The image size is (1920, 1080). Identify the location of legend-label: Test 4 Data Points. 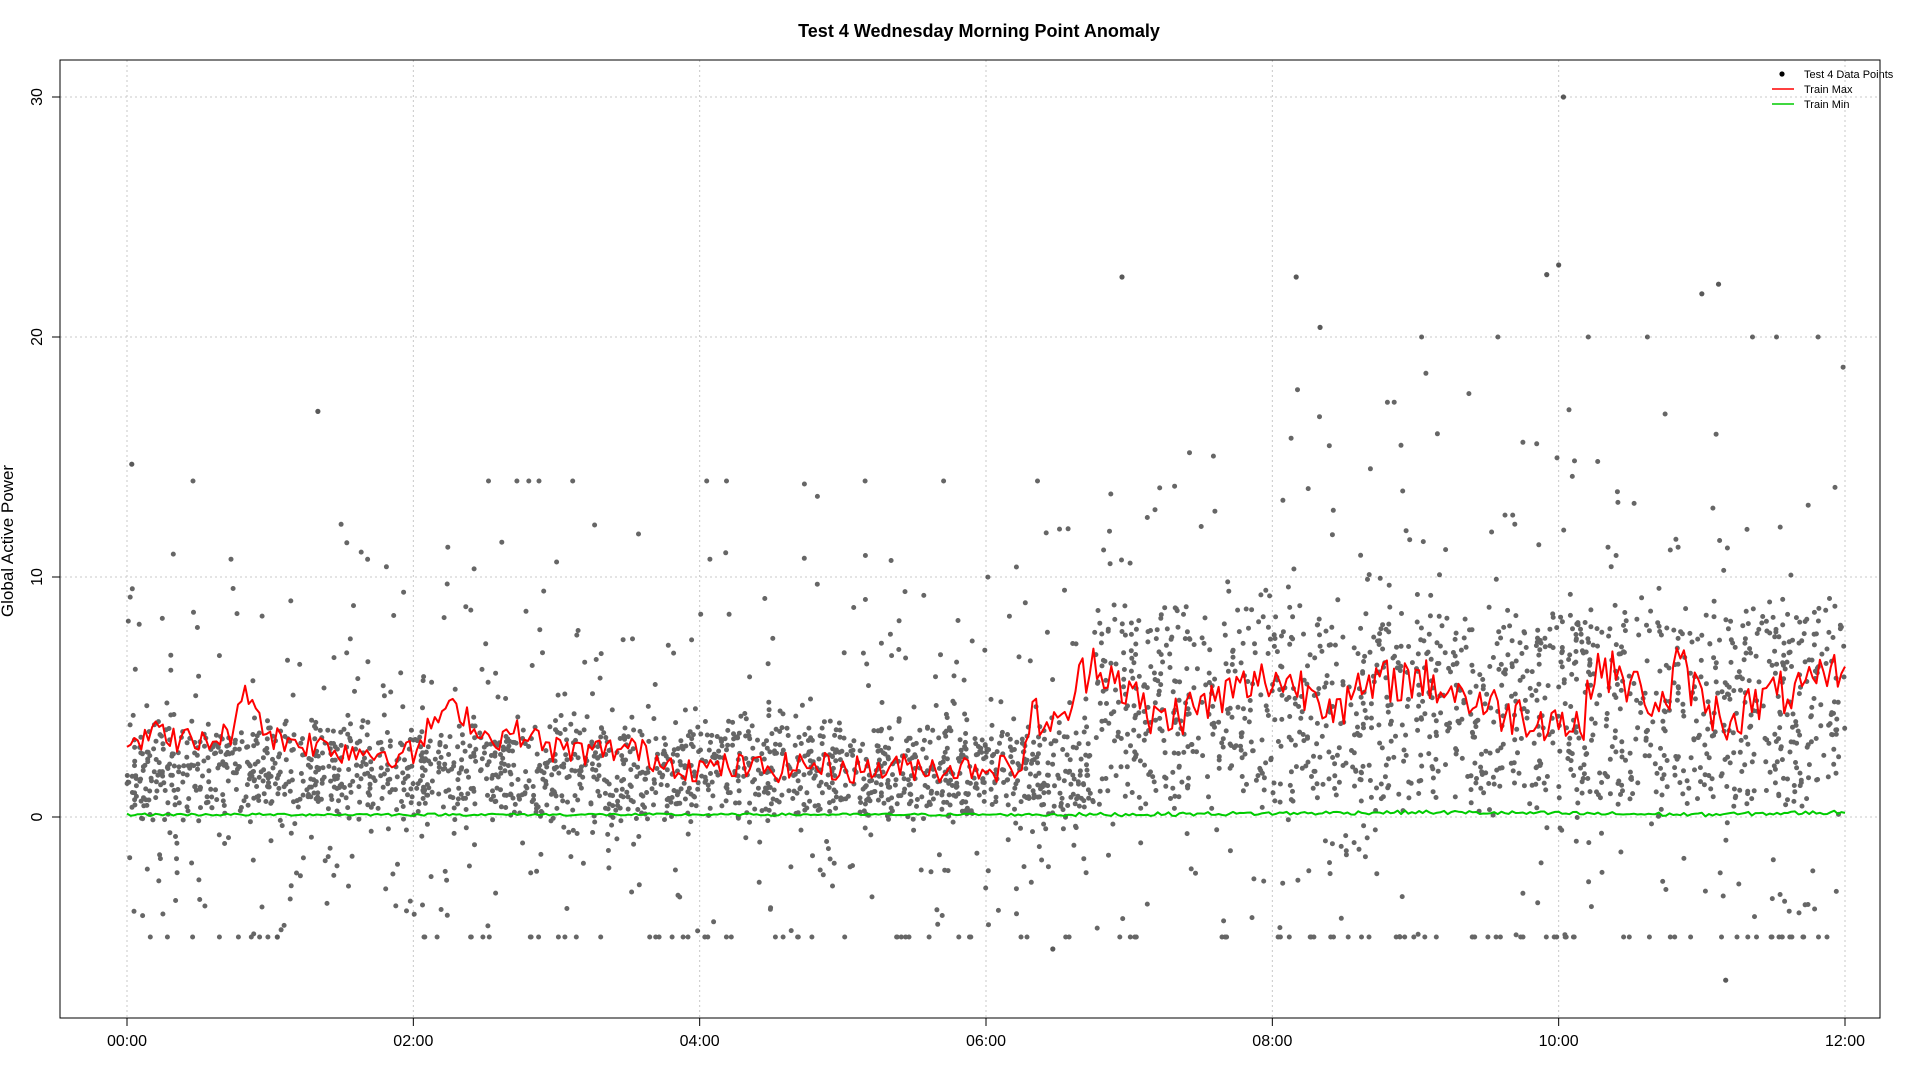
(1849, 75).